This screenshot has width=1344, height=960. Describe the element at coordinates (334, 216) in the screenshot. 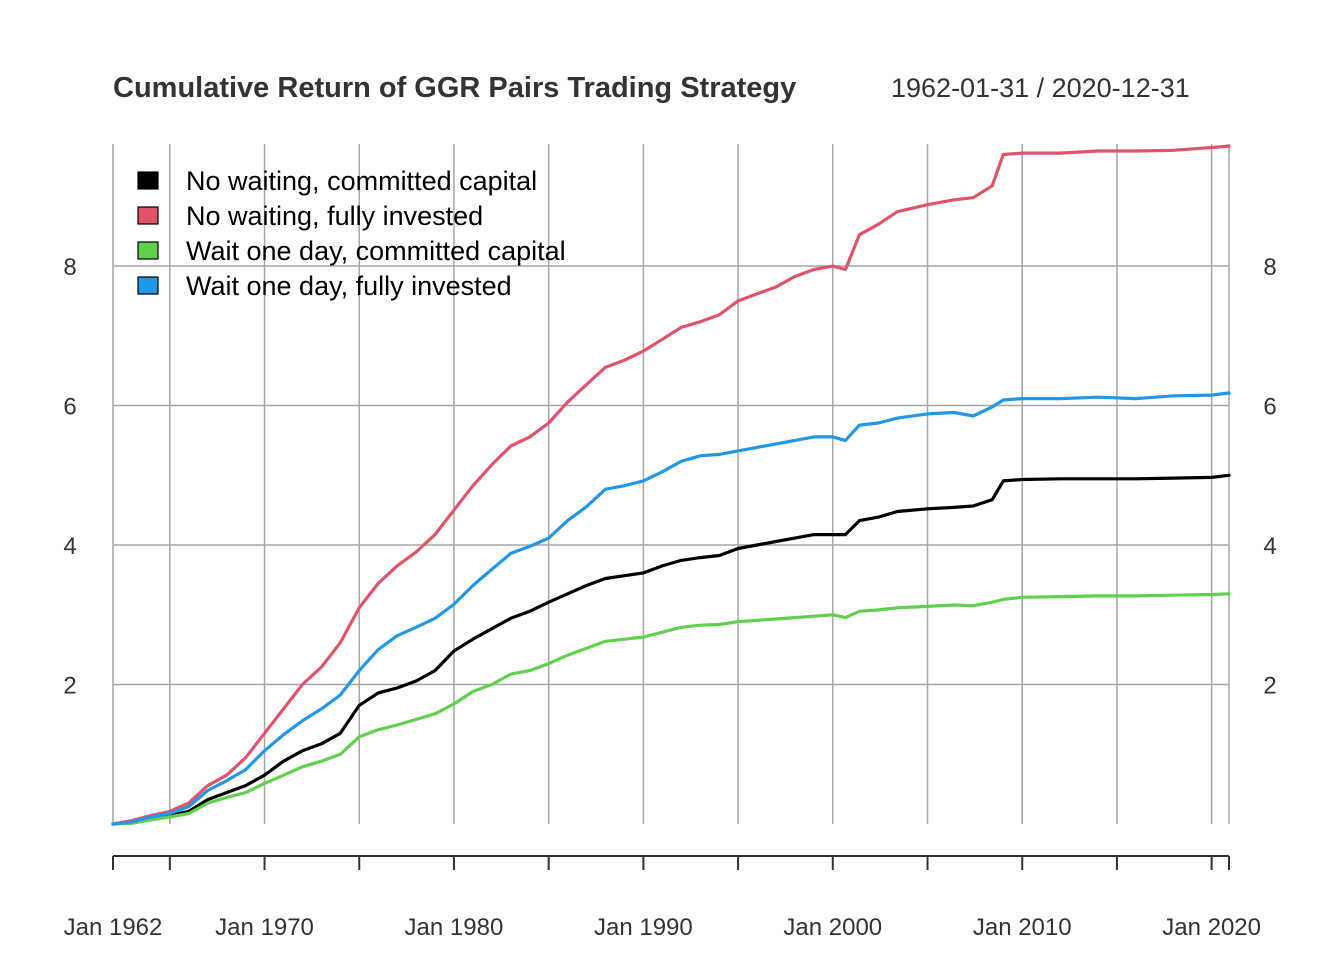

I see `legend-label: No waiting, fully invested` at that location.